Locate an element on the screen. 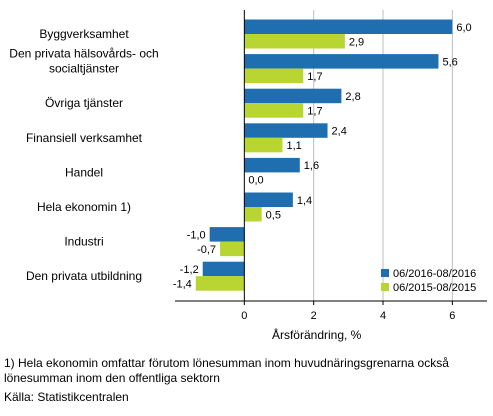 The image size is (493, 416). data-label: -1,4 is located at coordinates (182, 284).